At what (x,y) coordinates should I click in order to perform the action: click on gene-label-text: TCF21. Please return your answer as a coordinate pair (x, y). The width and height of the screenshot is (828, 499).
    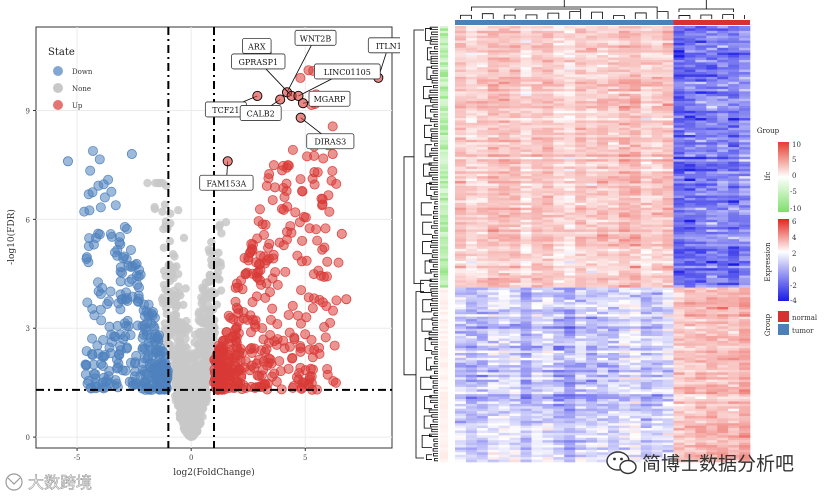
    Looking at the image, I should click on (225, 110).